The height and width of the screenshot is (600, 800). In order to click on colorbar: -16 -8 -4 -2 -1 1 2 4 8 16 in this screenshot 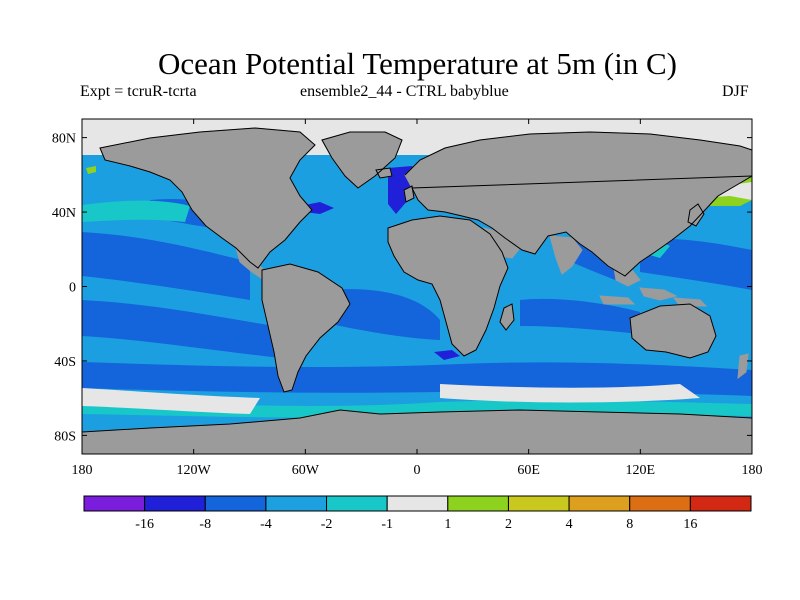, I will do `click(417, 513)`.